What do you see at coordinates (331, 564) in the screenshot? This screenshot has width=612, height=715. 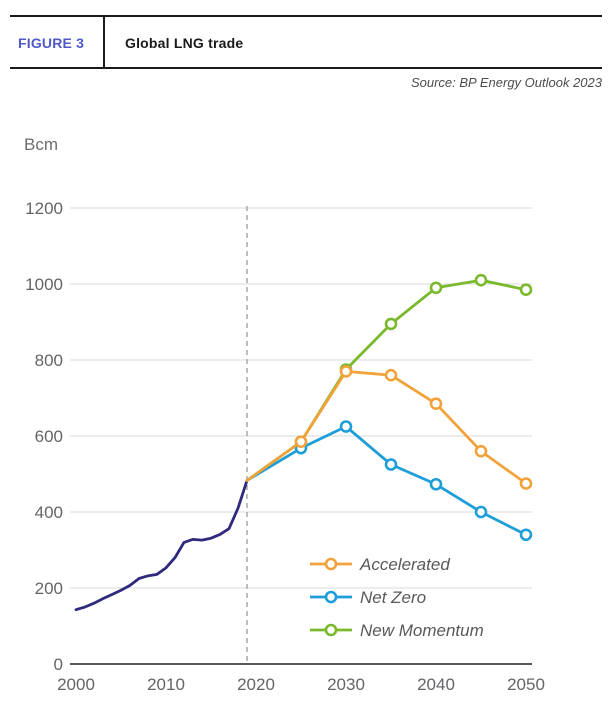 I see `legend-swatch-marker-accelerated` at bounding box center [331, 564].